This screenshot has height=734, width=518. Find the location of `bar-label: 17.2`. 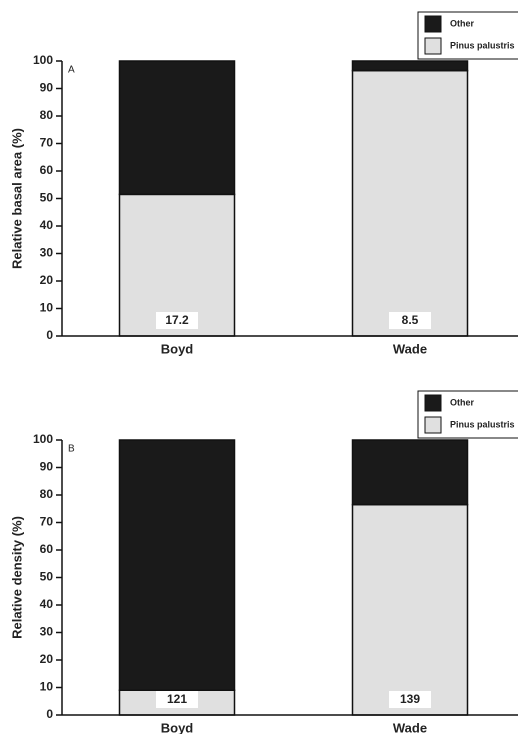

bar-label: 17.2 is located at coordinates (177, 320).